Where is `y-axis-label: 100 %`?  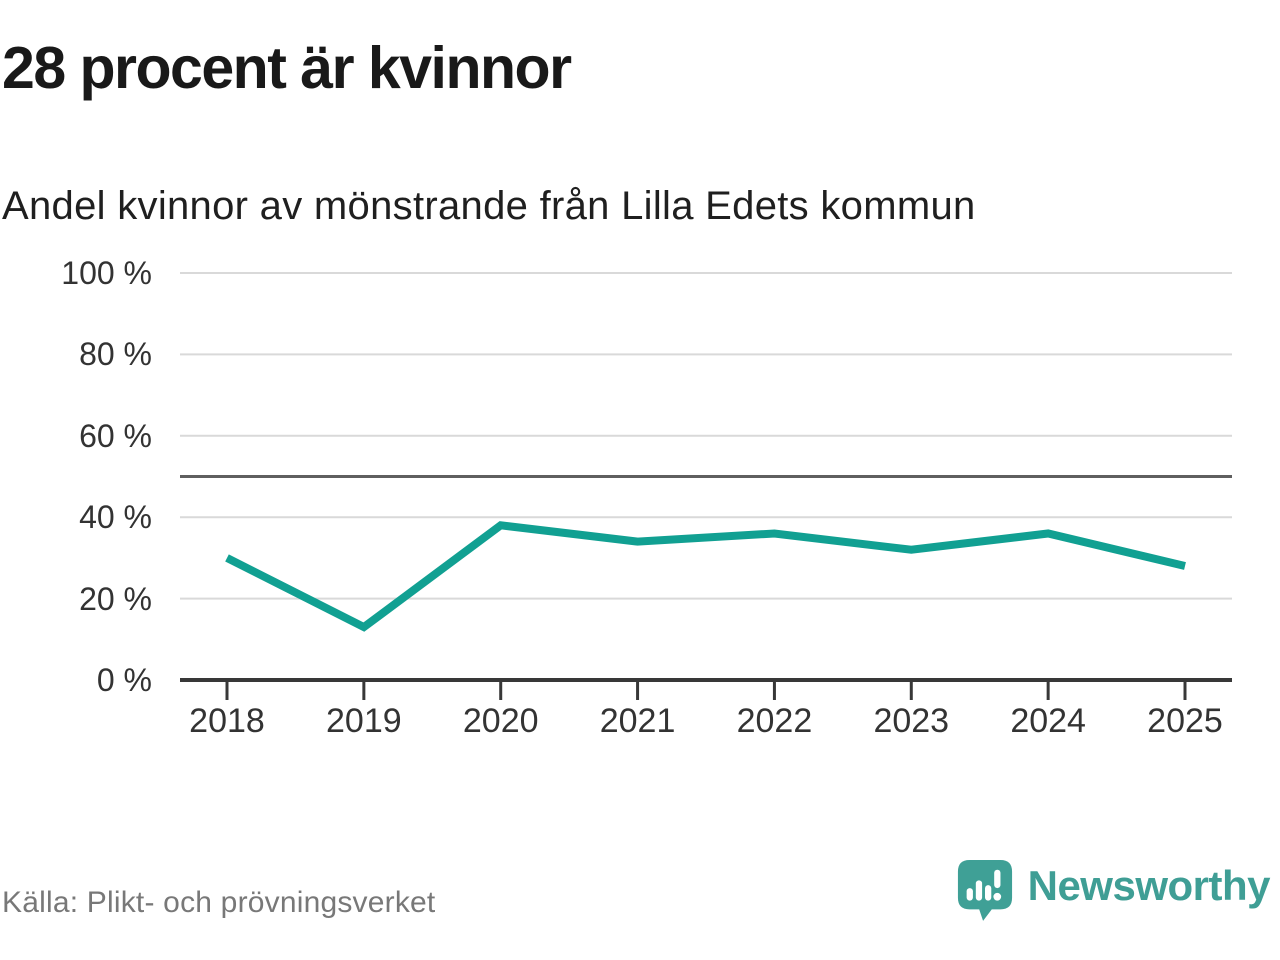
y-axis-label: 100 % is located at coordinates (106, 273).